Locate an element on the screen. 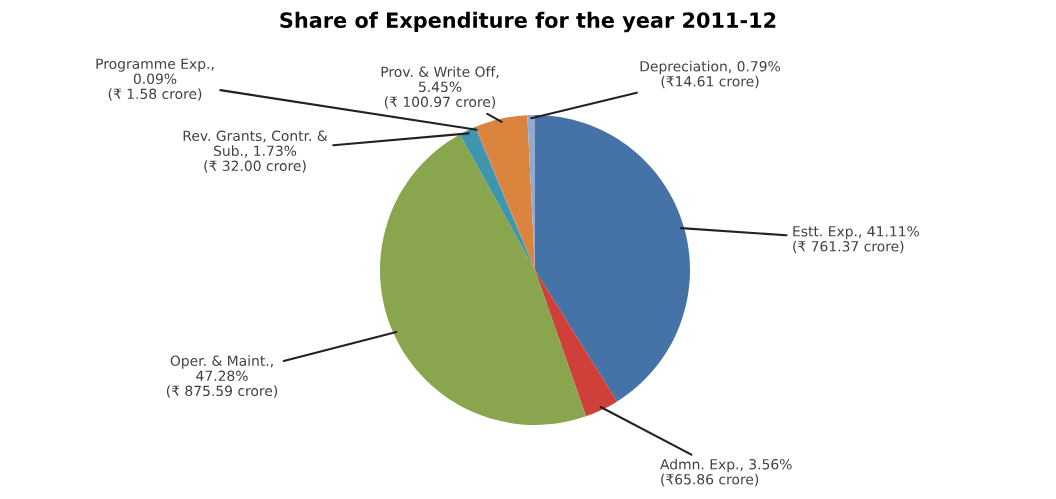 The height and width of the screenshot is (499, 1056). chart-title: Share of Expenditure for the year 2011-12 is located at coordinates (528, 22).